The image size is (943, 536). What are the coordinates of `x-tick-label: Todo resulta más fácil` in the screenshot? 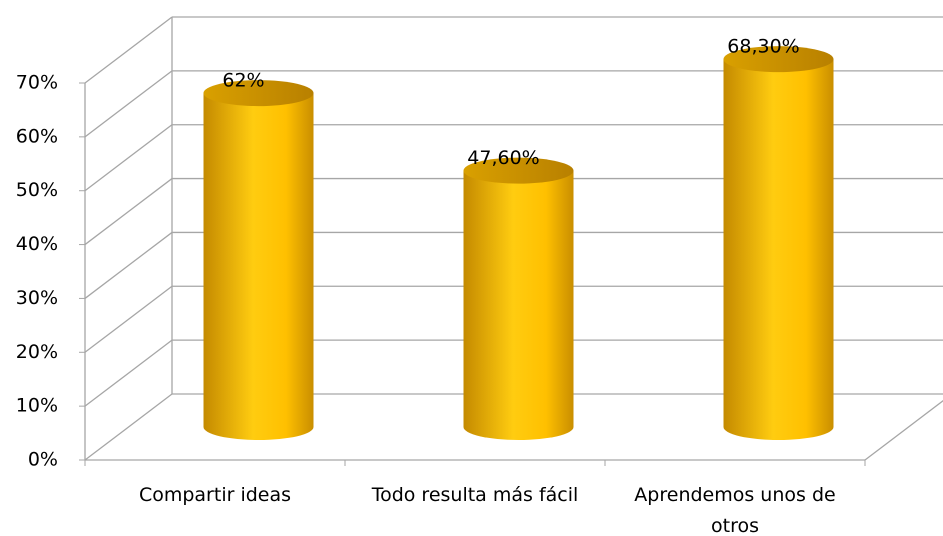 It's located at (475, 495).